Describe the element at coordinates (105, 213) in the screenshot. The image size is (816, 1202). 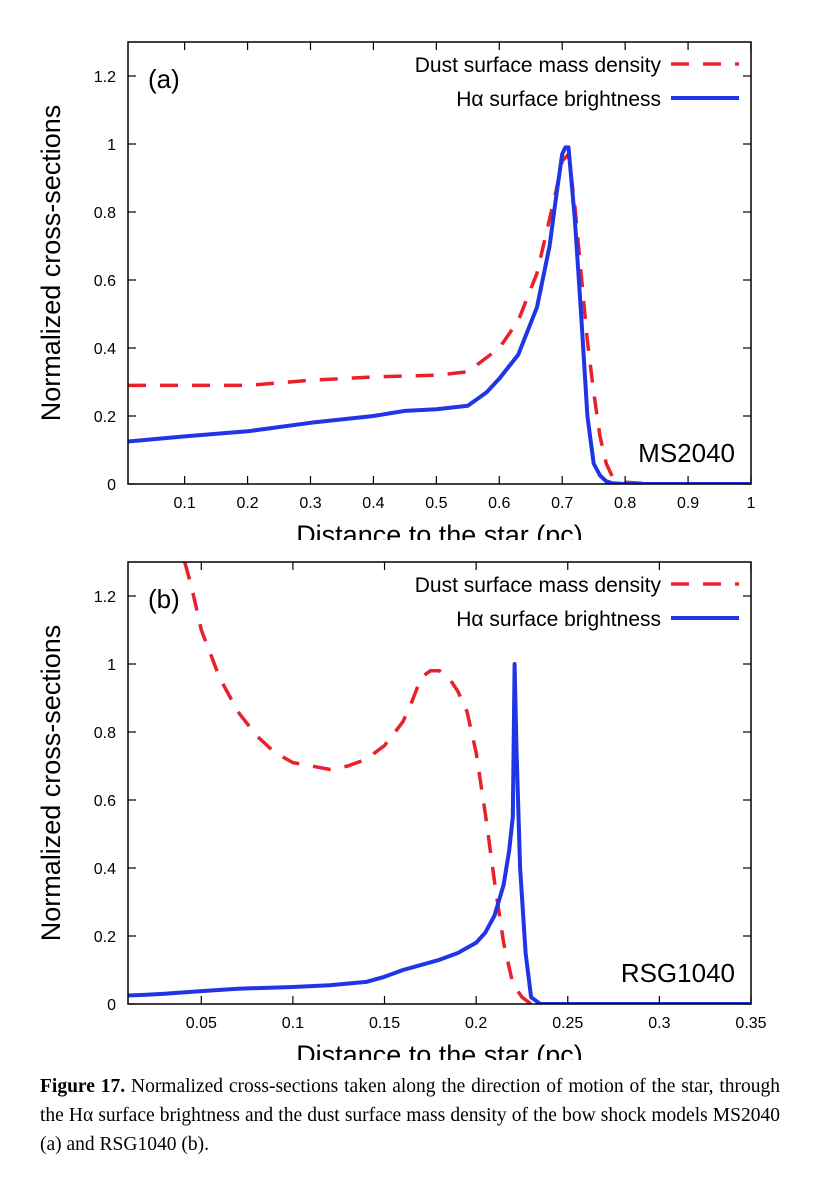
I see `chart-a-ytick-label: 0.8` at that location.